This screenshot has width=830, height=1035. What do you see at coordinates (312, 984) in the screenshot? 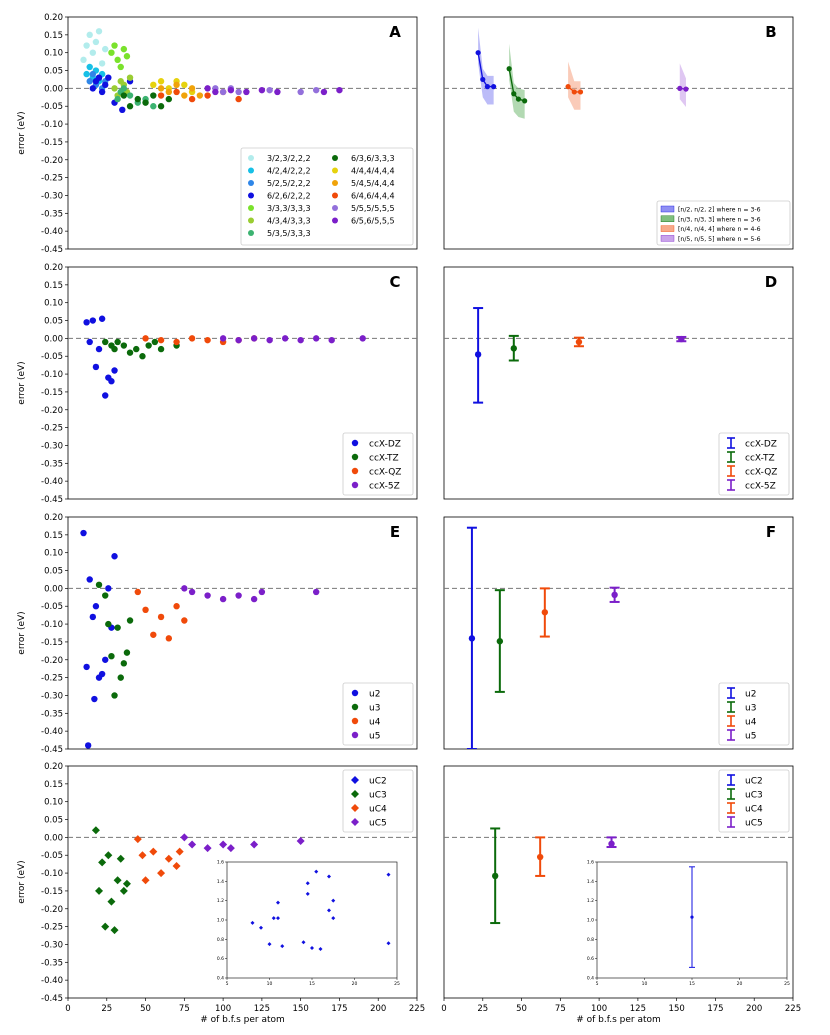
I see `inset-x-tick-label: 15` at bounding box center [312, 984].